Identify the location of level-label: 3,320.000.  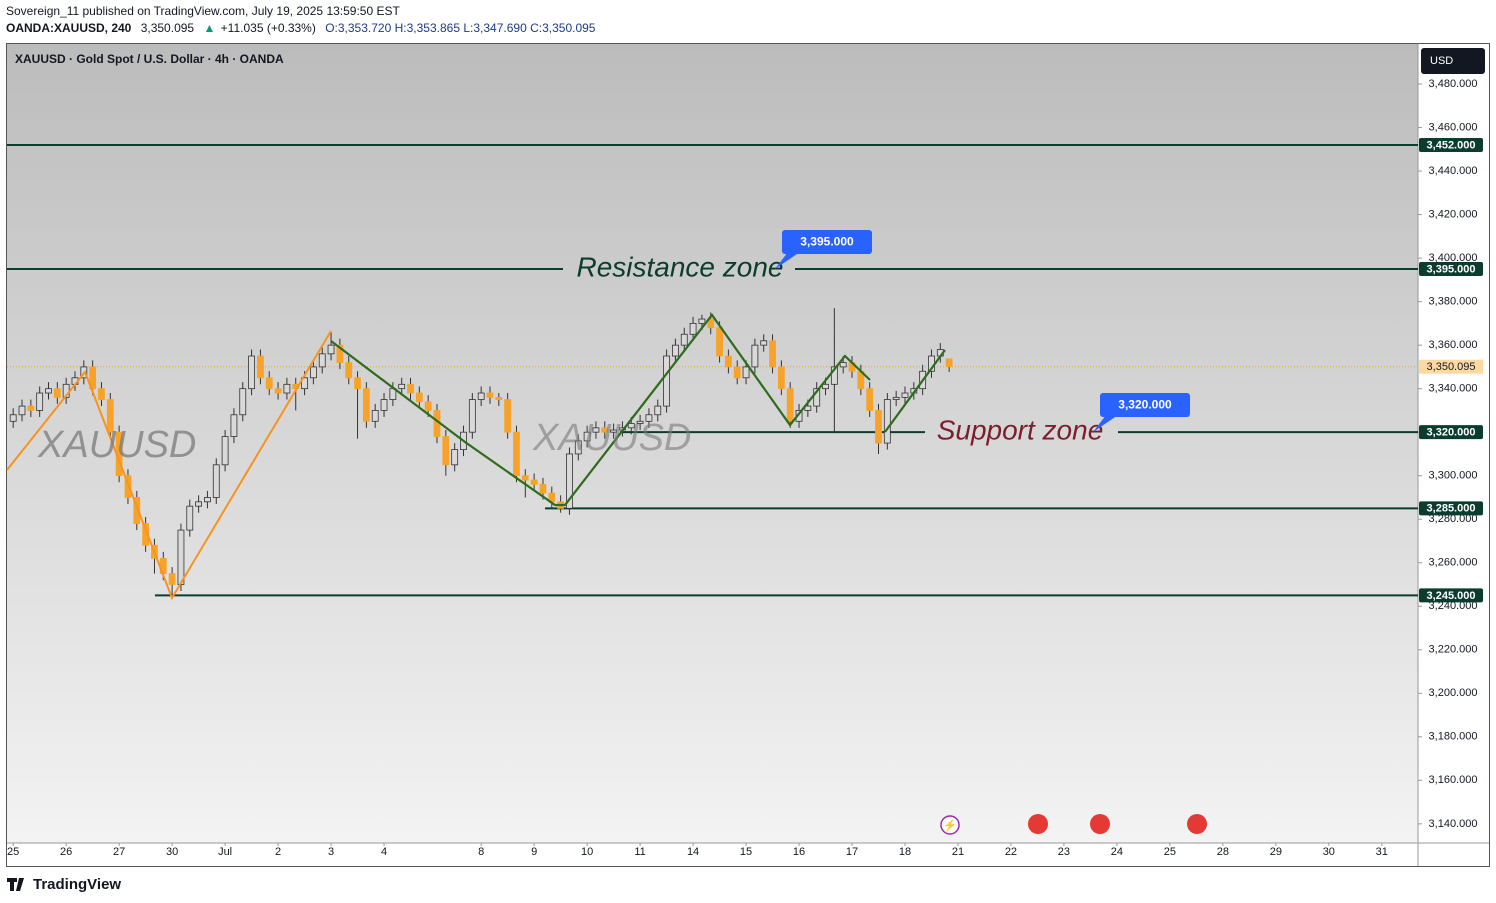
(1451, 433).